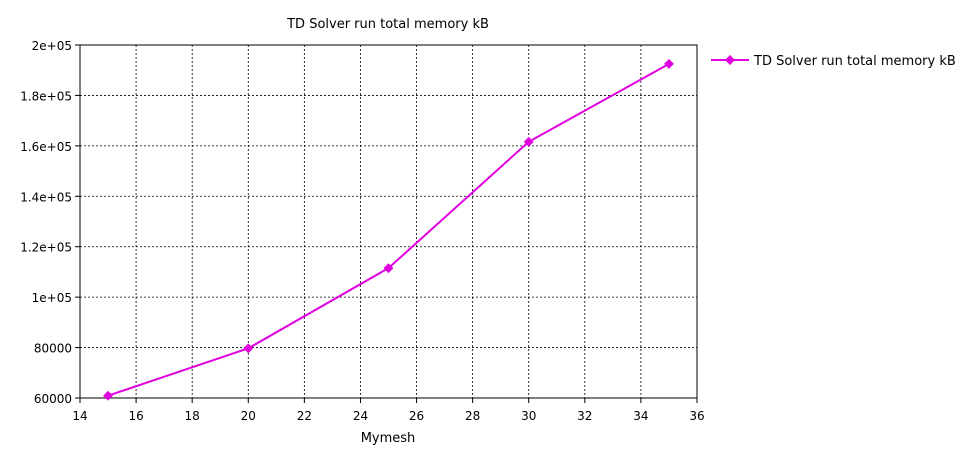 The width and height of the screenshot is (975, 451). What do you see at coordinates (696, 416) in the screenshot?
I see `x-tick-label: 36` at bounding box center [696, 416].